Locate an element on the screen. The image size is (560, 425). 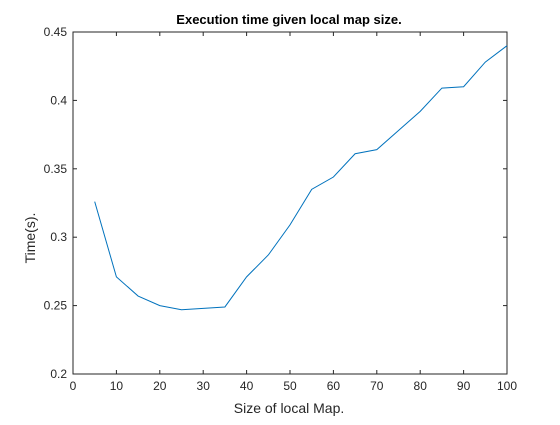
x-tick-label: 10 is located at coordinates (117, 386).